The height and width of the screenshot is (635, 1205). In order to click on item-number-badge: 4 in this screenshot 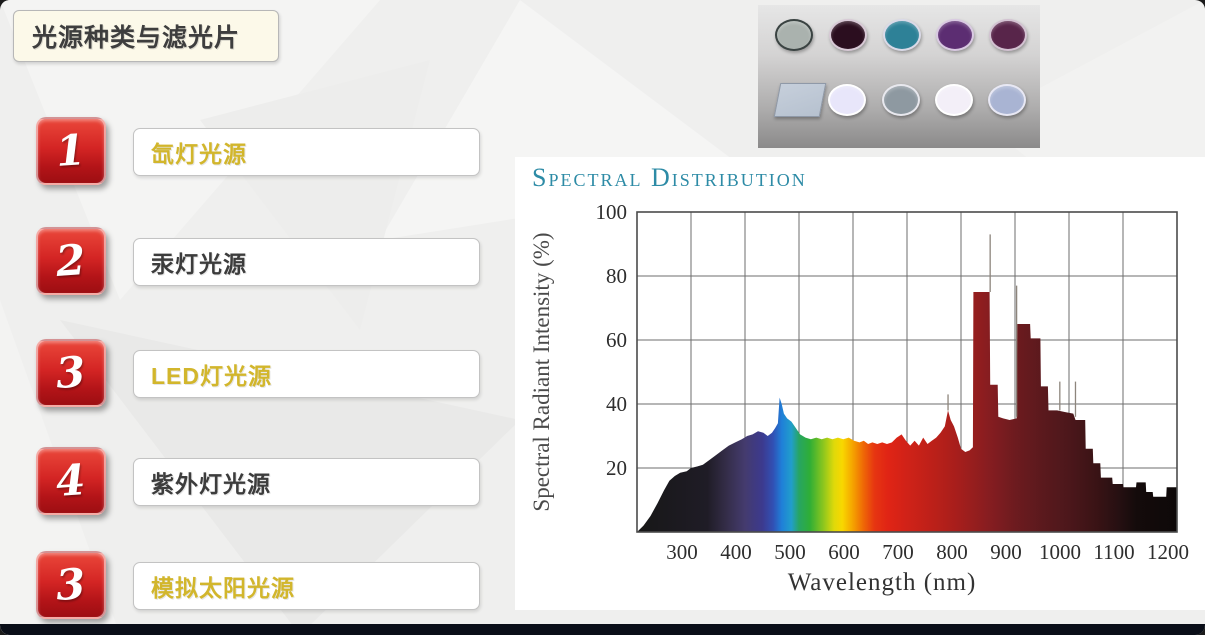, I will do `click(71, 481)`.